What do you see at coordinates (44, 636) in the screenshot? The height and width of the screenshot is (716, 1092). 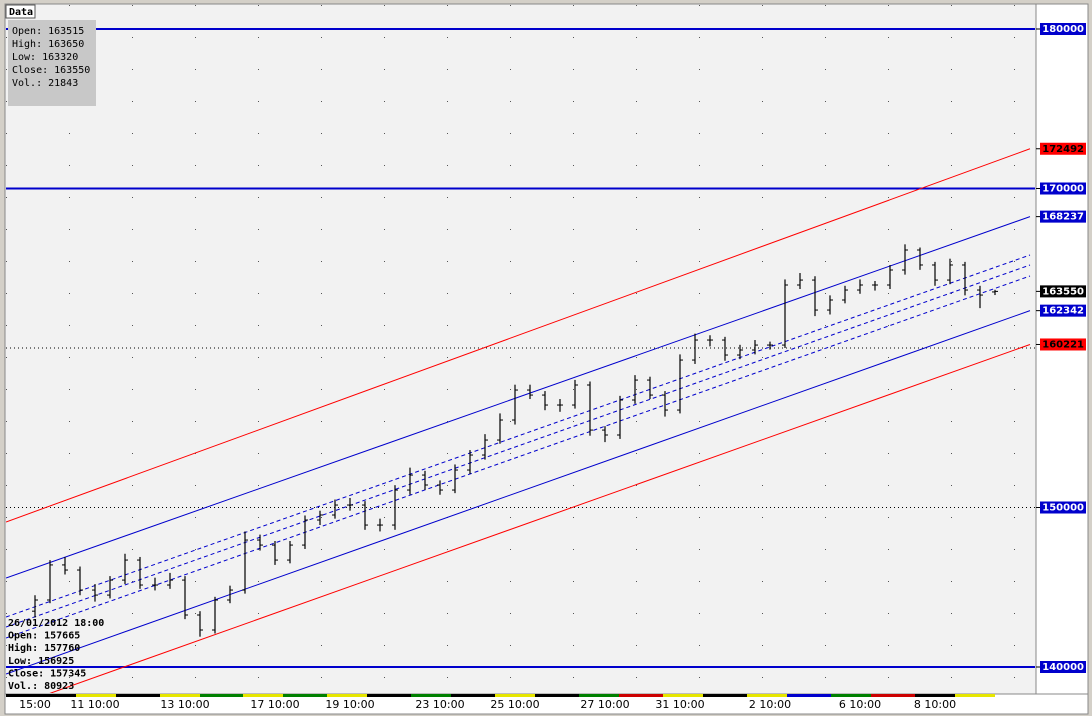 I see `cursor-info-line: Open: 157665` at bounding box center [44, 636].